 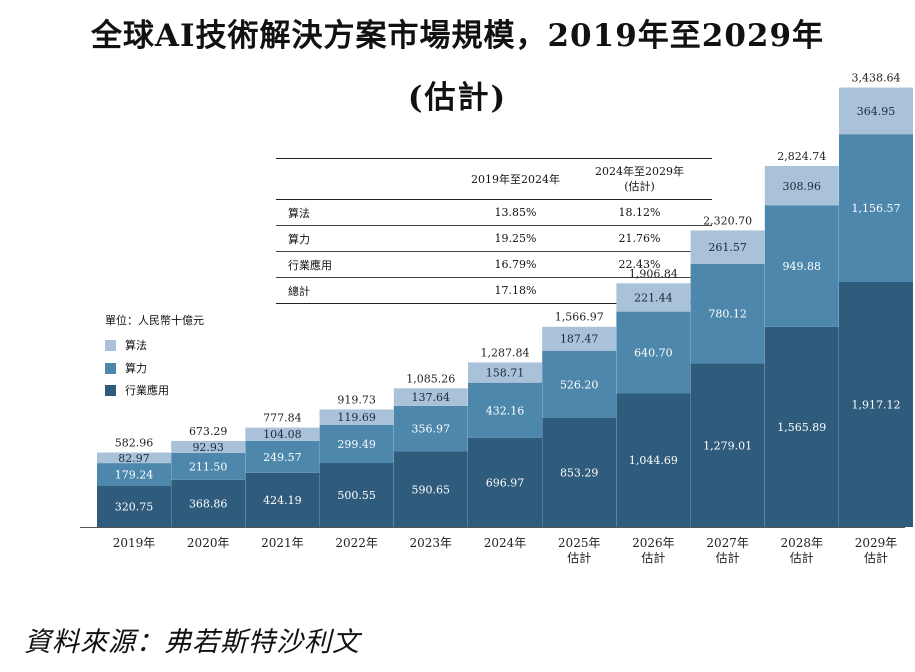 What do you see at coordinates (727, 543) in the screenshot?
I see `x-tick-label: 2027年` at bounding box center [727, 543].